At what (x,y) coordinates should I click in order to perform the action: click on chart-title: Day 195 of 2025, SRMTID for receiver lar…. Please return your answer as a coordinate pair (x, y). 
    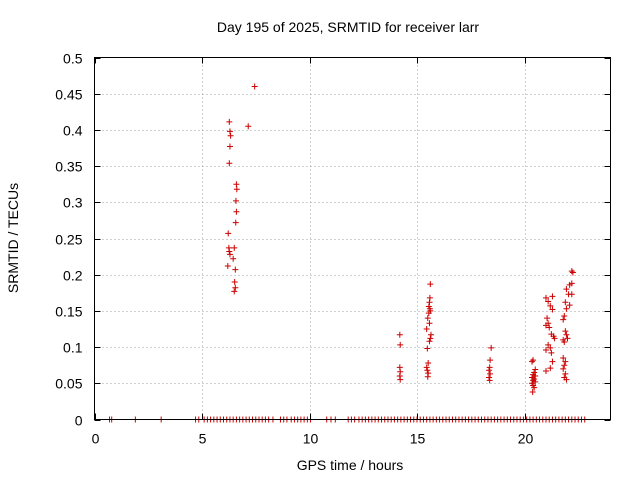
    Looking at the image, I should click on (348, 27).